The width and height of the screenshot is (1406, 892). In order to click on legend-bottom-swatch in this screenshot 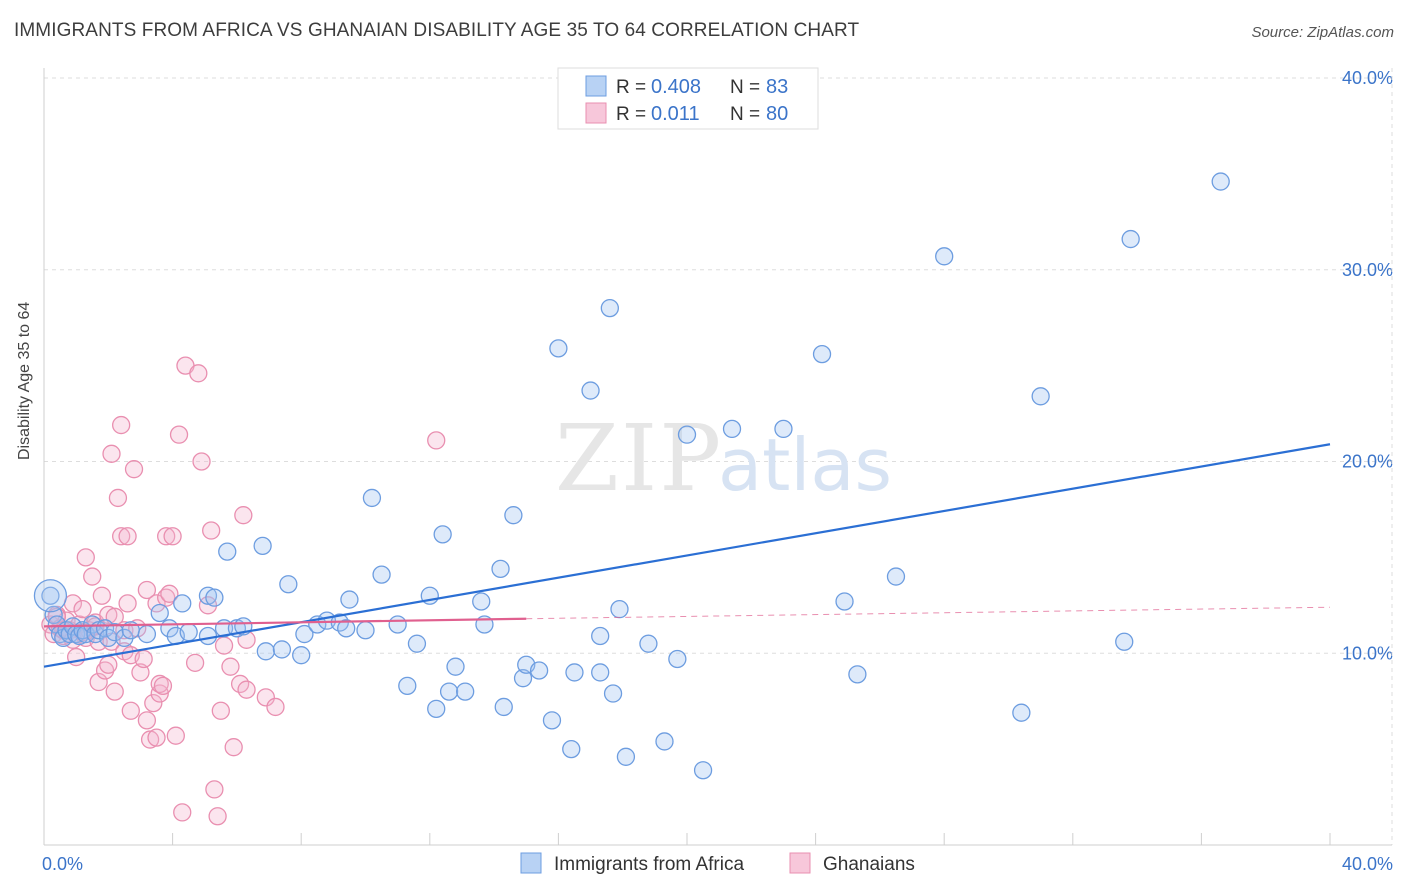, I will do `click(800, 863)`.